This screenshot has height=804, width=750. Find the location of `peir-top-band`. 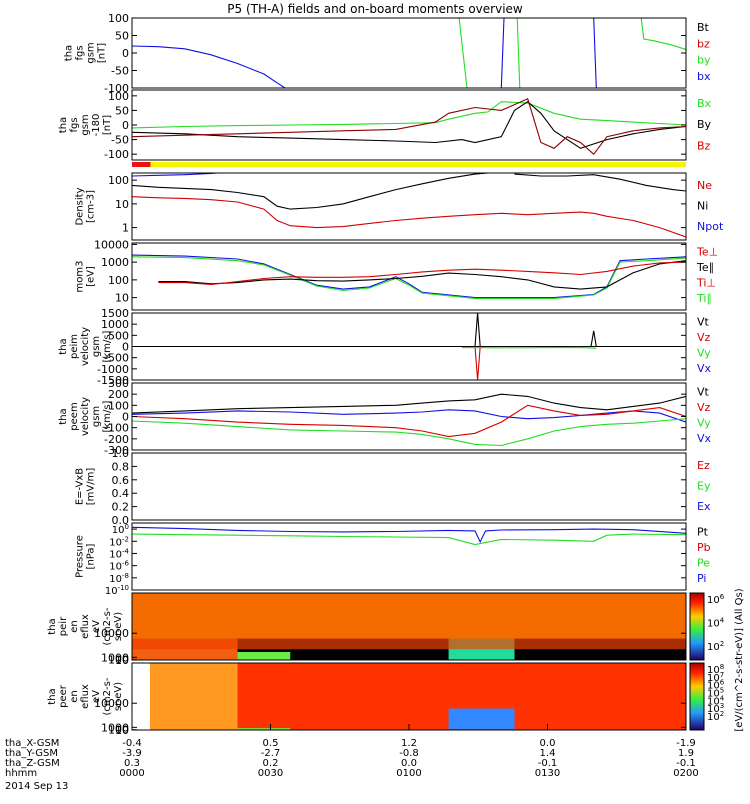

peir-top-band is located at coordinates (409, 621).